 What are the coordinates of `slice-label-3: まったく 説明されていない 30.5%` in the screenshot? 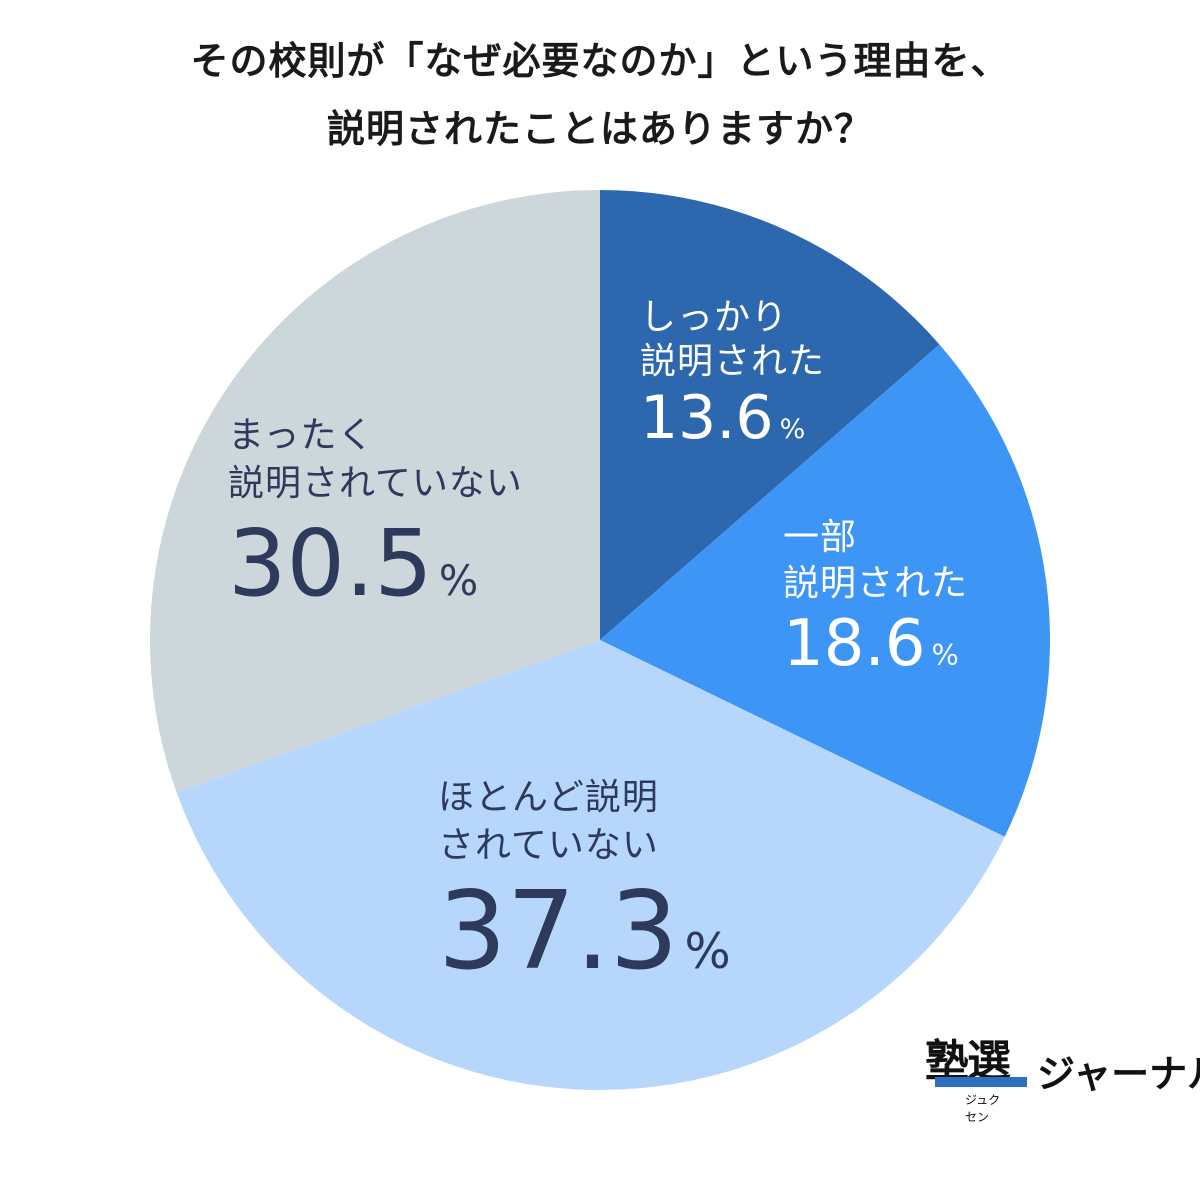 It's located at (375, 516).